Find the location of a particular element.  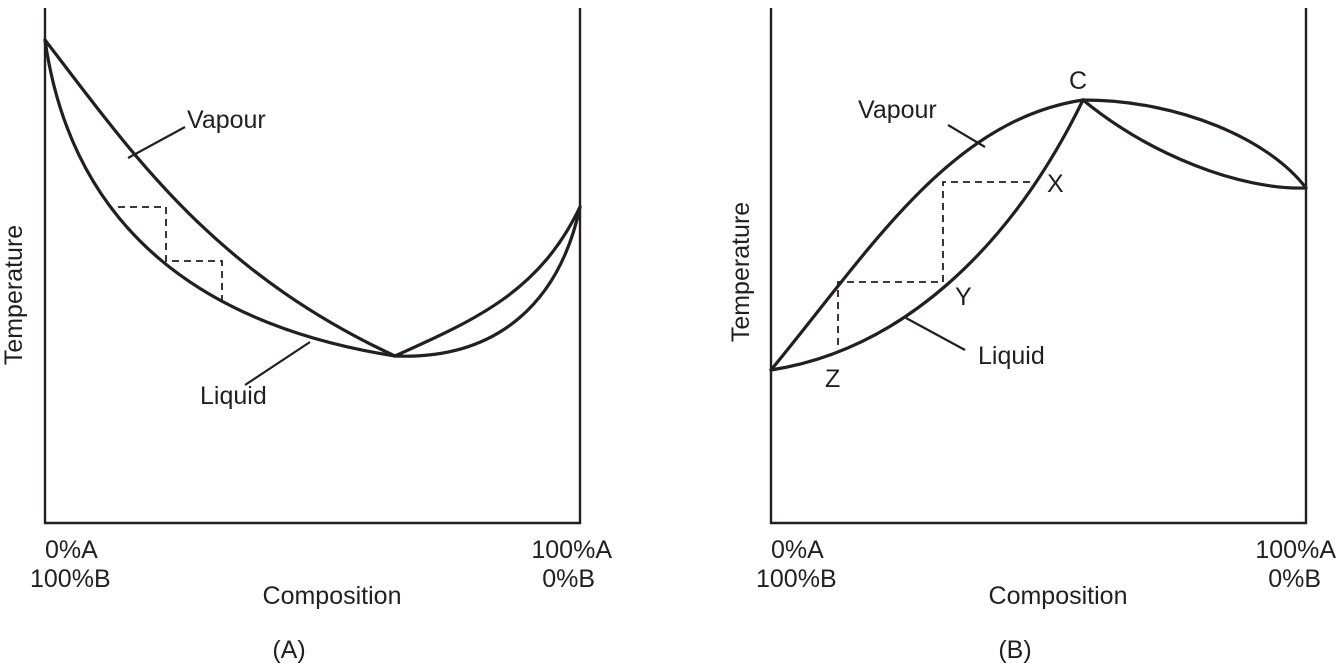

panel-b-left-tick-line2: 100%B is located at coordinates (796, 579).